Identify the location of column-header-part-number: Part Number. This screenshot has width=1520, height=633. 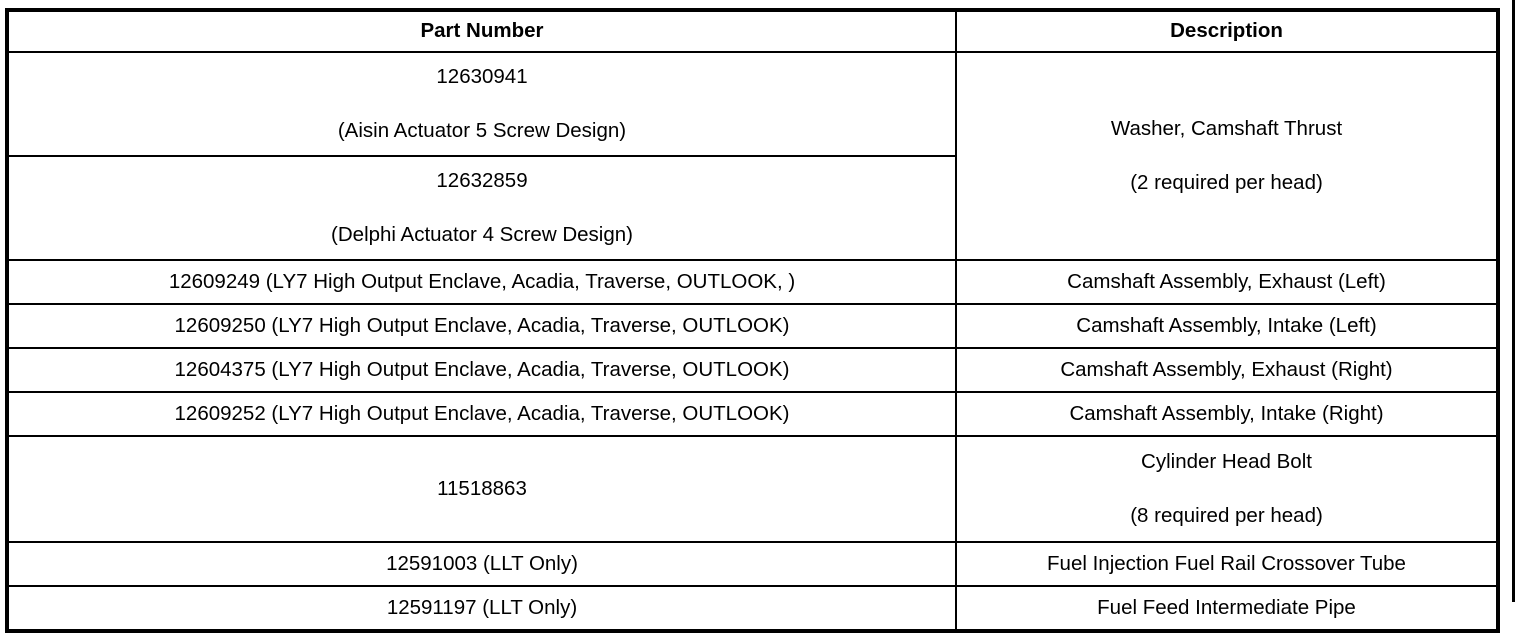
(481, 31).